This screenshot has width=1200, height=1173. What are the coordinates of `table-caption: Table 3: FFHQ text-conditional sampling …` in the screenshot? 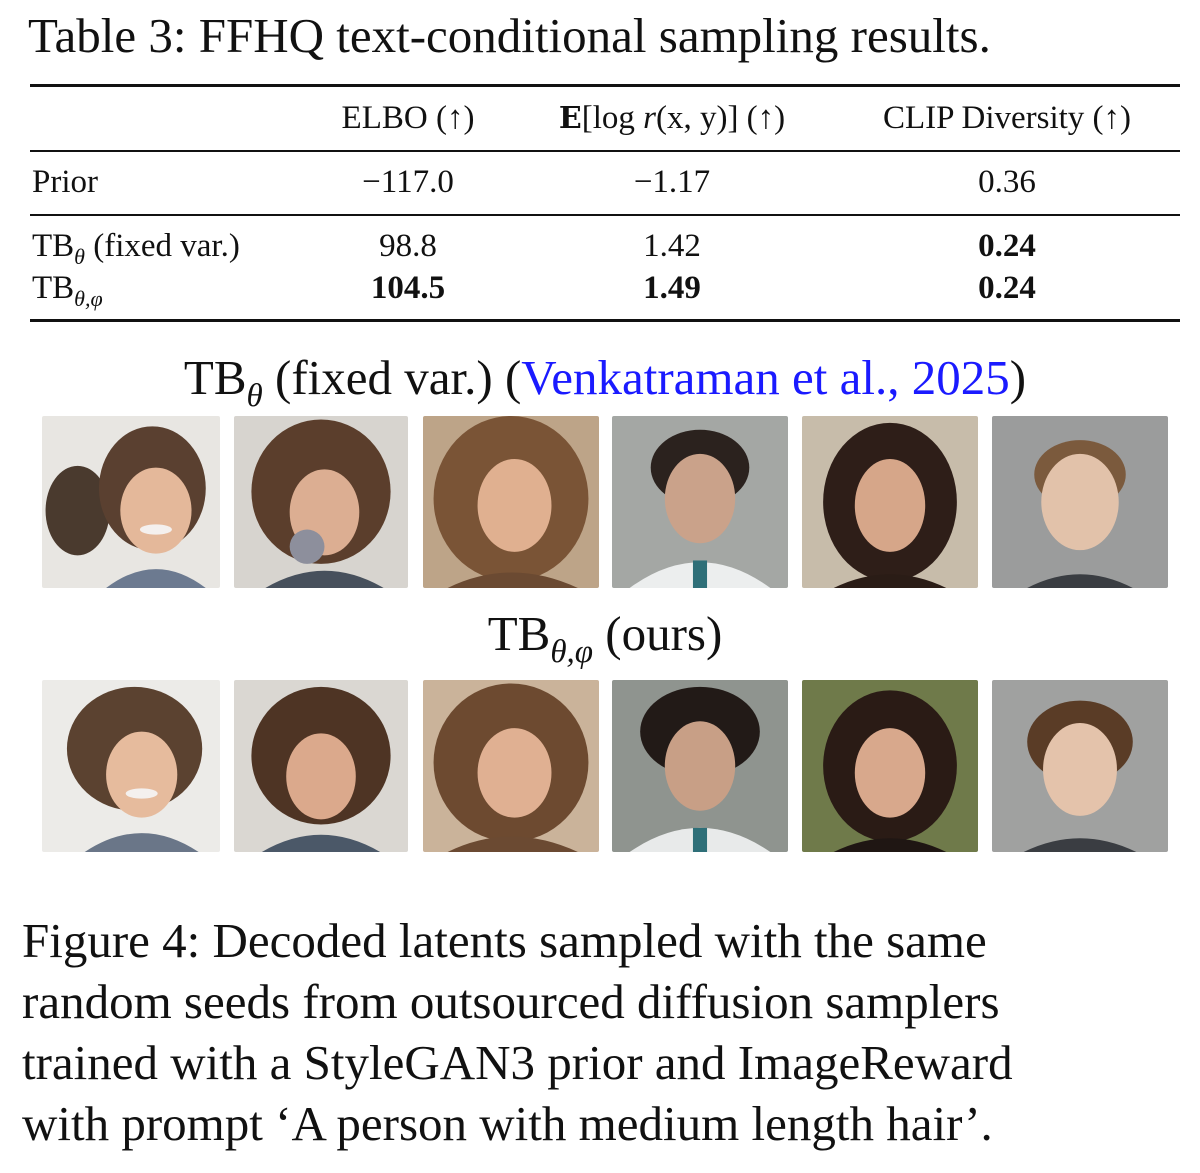 It's located at (509, 35).